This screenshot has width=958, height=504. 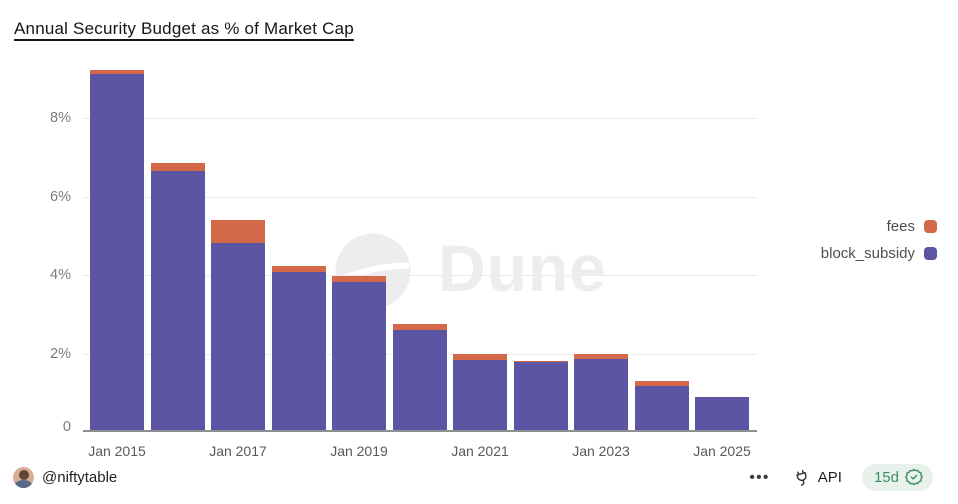 I want to click on bar-segment-block-subsidy-jan-2017, so click(x=238, y=336).